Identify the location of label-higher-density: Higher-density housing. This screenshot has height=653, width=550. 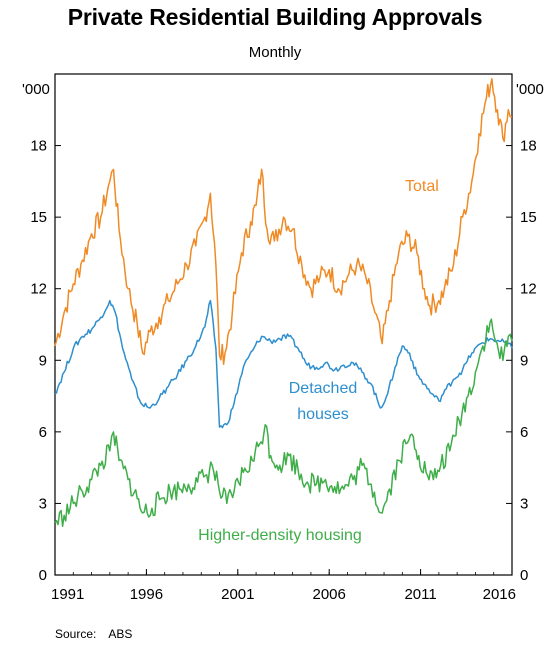
(280, 535).